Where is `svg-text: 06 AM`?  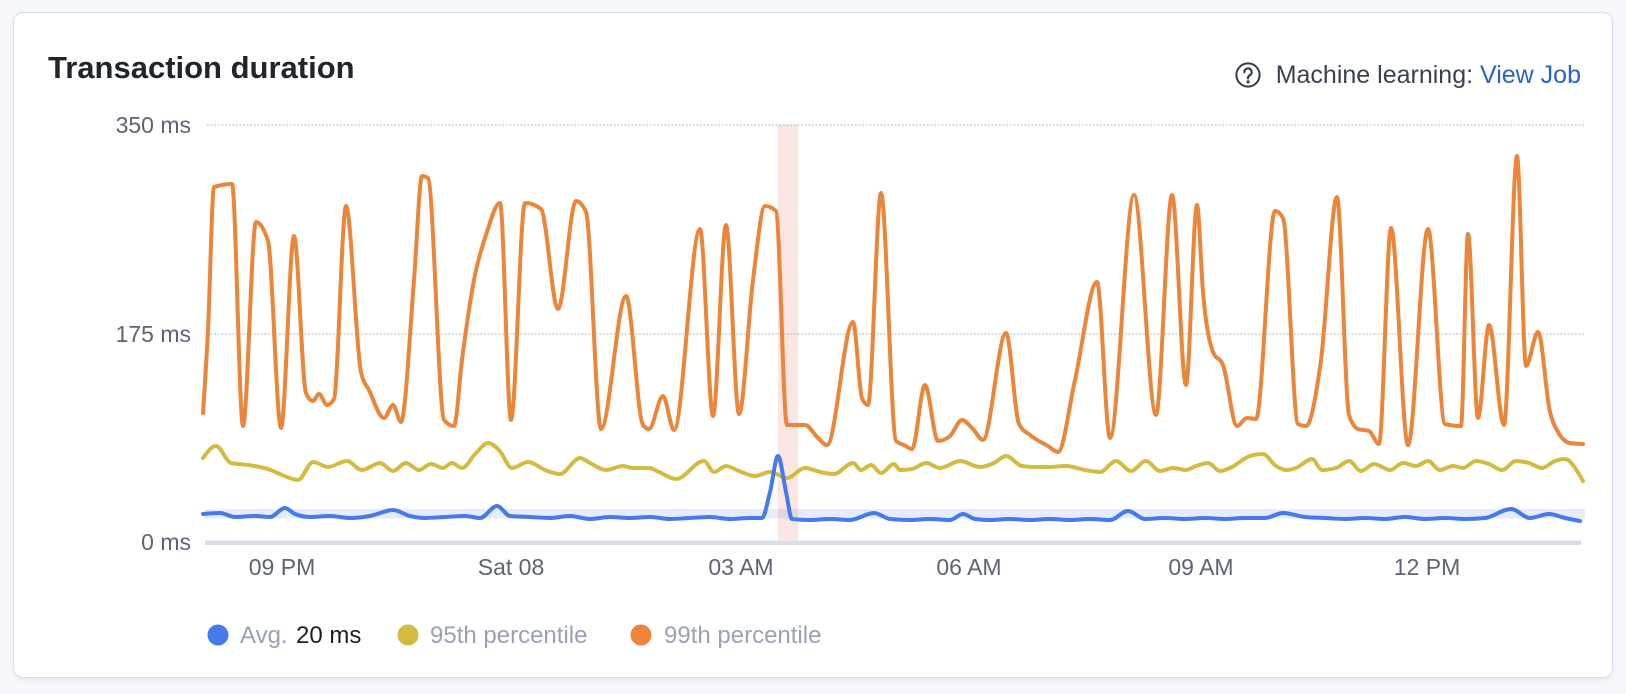
svg-text: 06 AM is located at coordinates (968, 567).